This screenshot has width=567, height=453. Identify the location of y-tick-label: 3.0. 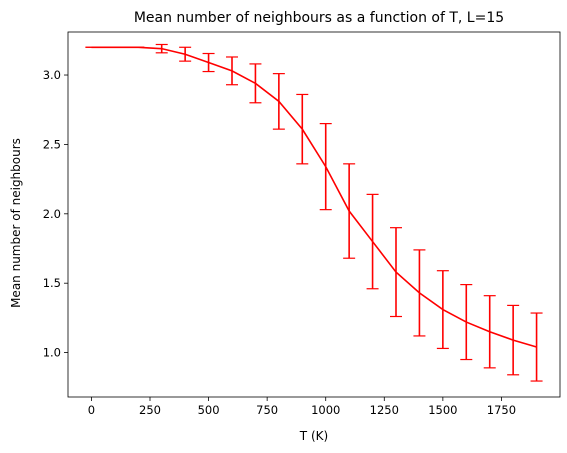
(52, 75).